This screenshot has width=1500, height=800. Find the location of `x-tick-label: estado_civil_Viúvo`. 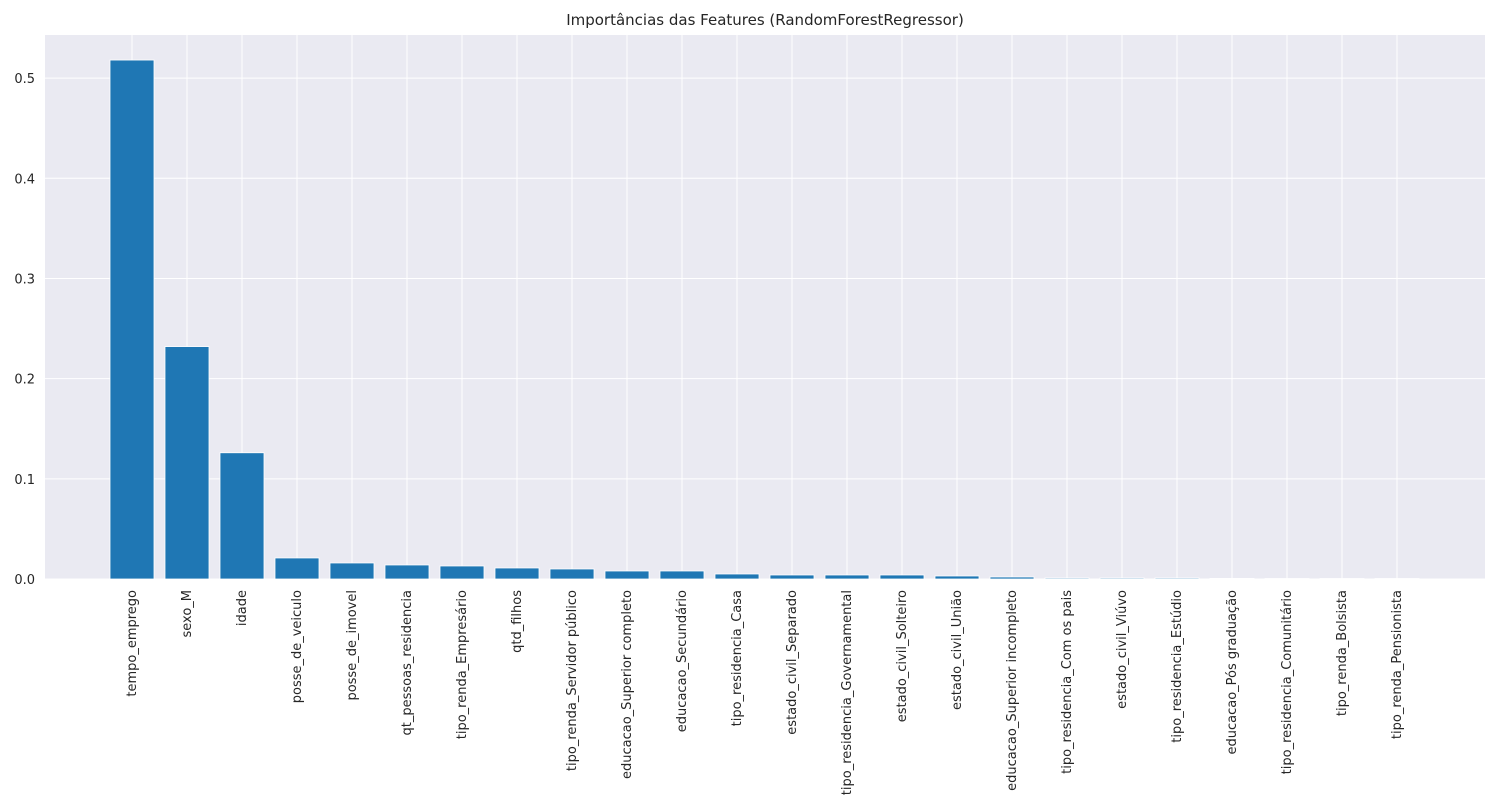

x-tick-label: estado_civil_Viúvo is located at coordinates (1122, 649).